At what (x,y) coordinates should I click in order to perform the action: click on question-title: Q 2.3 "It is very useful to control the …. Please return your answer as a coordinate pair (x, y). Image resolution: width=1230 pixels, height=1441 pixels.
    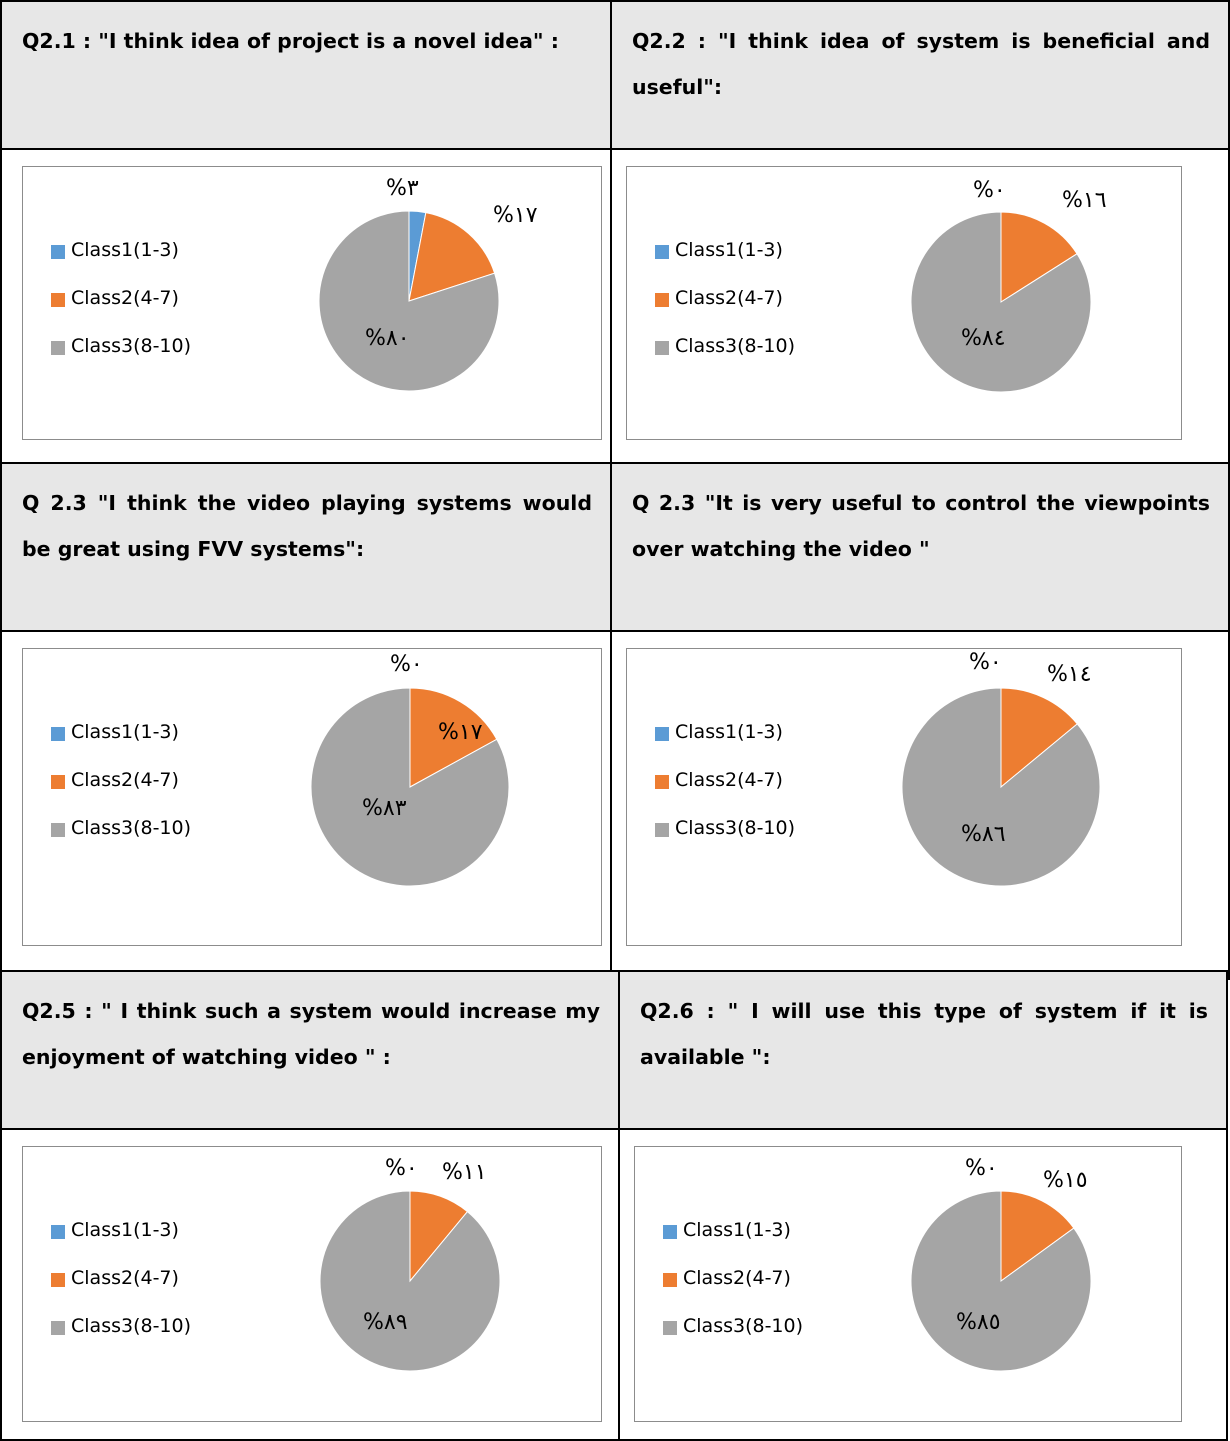
    Looking at the image, I should click on (921, 526).